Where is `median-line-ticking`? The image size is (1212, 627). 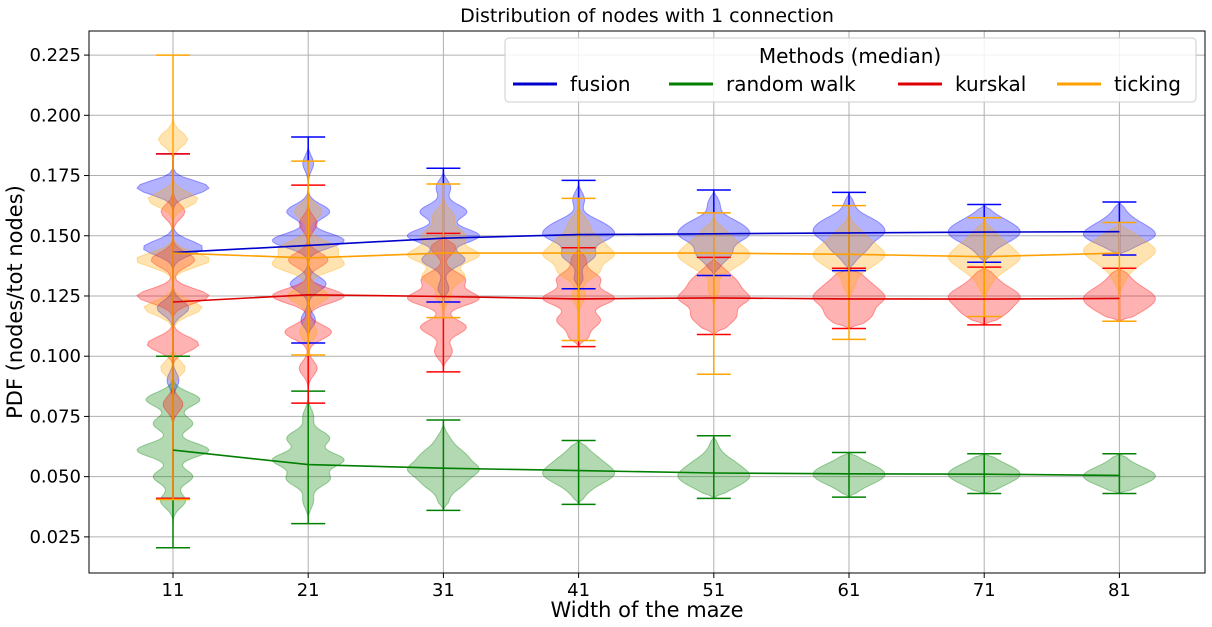 median-line-ticking is located at coordinates (646, 255).